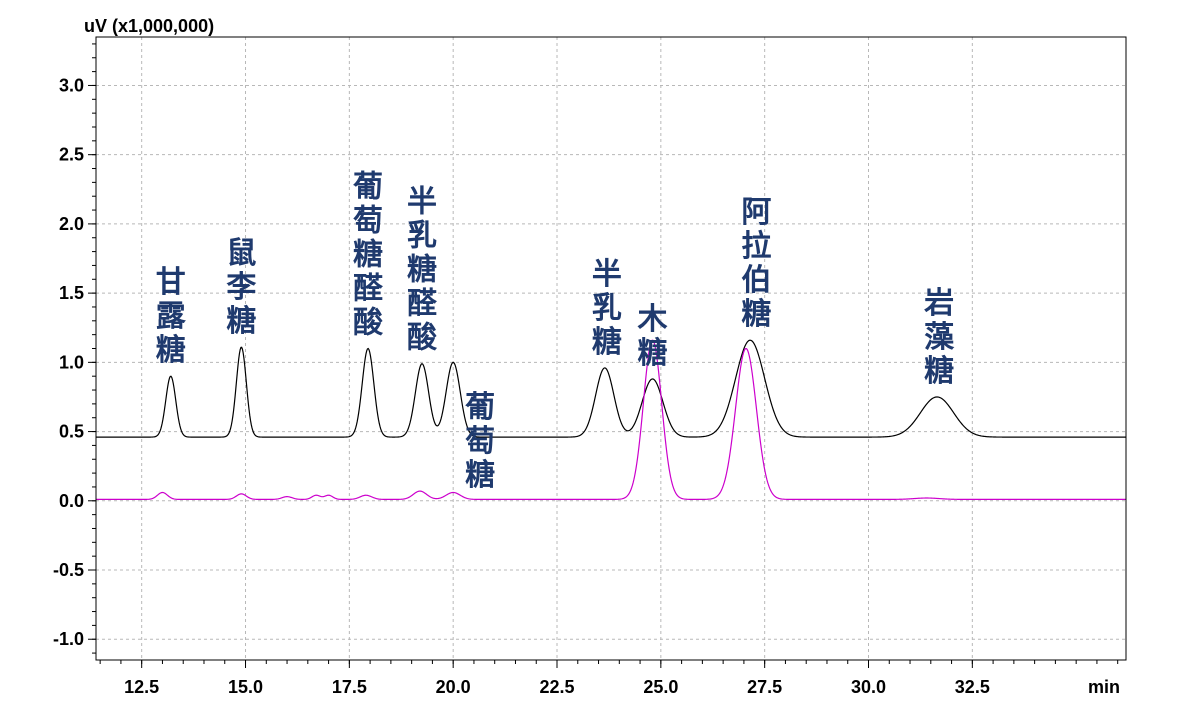 Image resolution: width=1183 pixels, height=715 pixels. I want to click on x-tick-label: 25.0, so click(660, 687).